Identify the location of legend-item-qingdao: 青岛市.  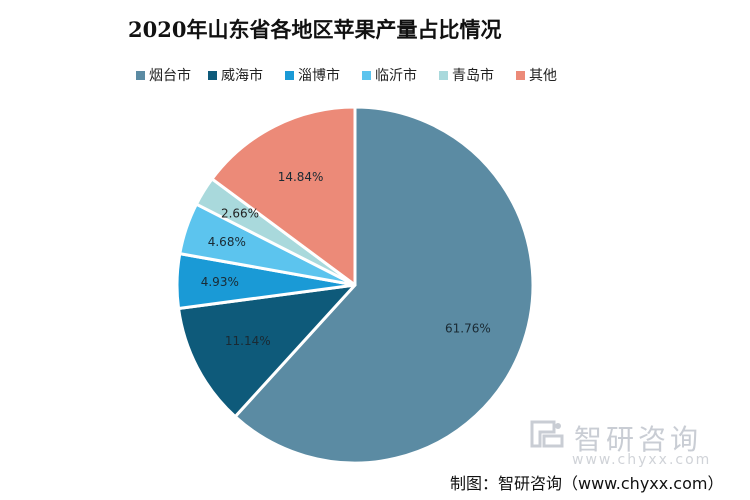
(466, 75).